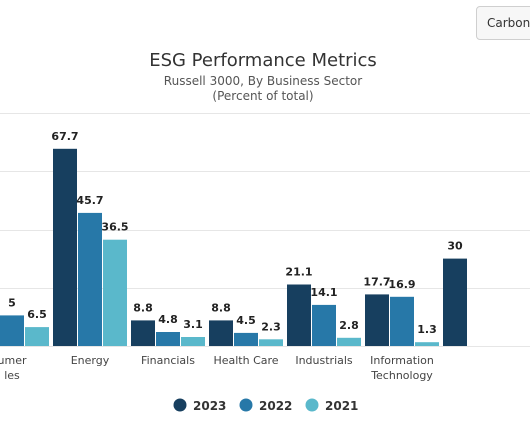  I want to click on legend: 2023 2022 2021, so click(265, 405).